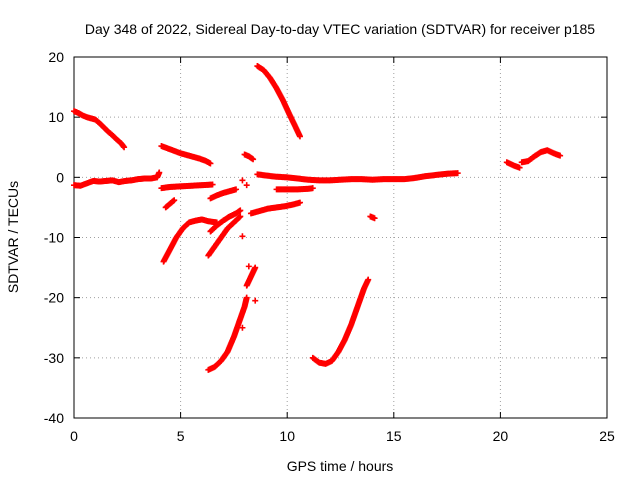 The width and height of the screenshot is (640, 480). What do you see at coordinates (187, 186) in the screenshot?
I see `series-arc-d` at bounding box center [187, 186].